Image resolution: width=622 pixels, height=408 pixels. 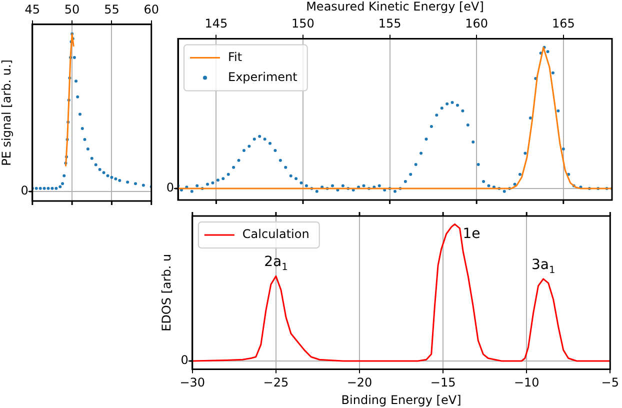 I want to click on x-tick-label: 155, so click(x=390, y=23).